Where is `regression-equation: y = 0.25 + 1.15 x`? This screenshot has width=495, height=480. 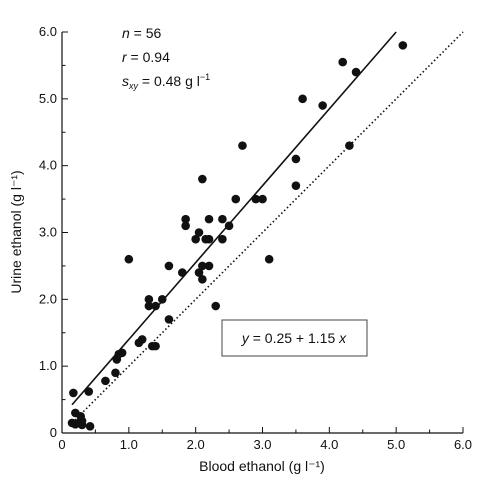 regression-equation: y = 0.25 + 1.15 x is located at coordinates (294, 338).